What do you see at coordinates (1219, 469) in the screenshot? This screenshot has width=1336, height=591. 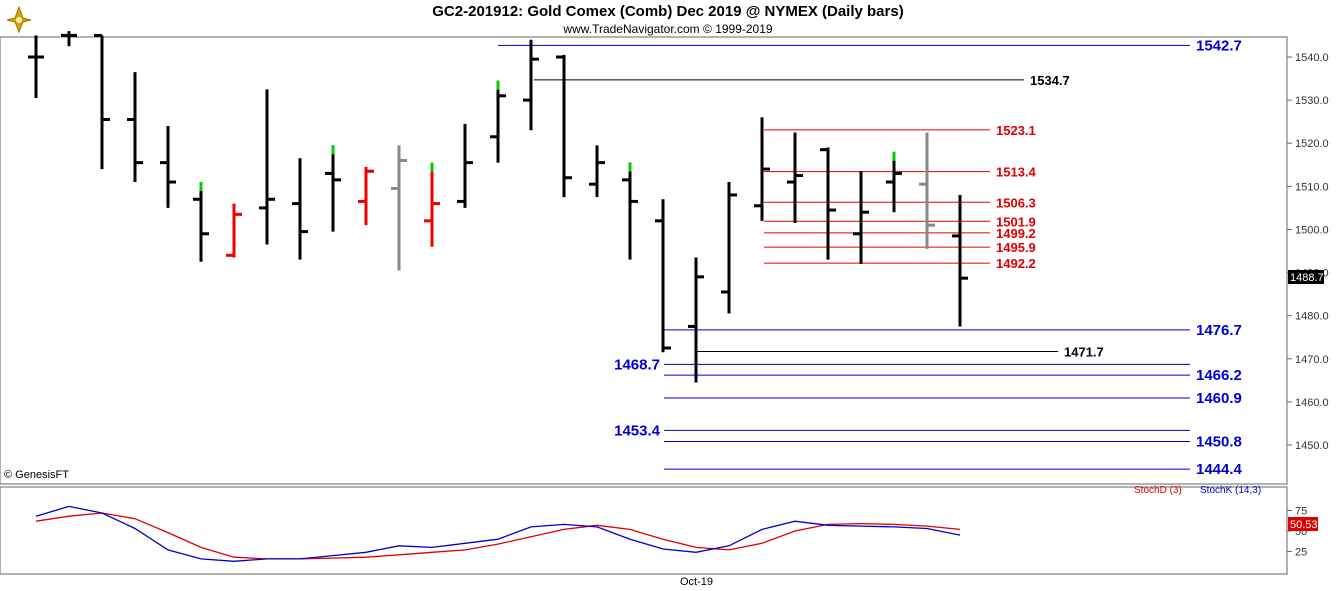 I see `level-label: 1444.4` at bounding box center [1219, 469].